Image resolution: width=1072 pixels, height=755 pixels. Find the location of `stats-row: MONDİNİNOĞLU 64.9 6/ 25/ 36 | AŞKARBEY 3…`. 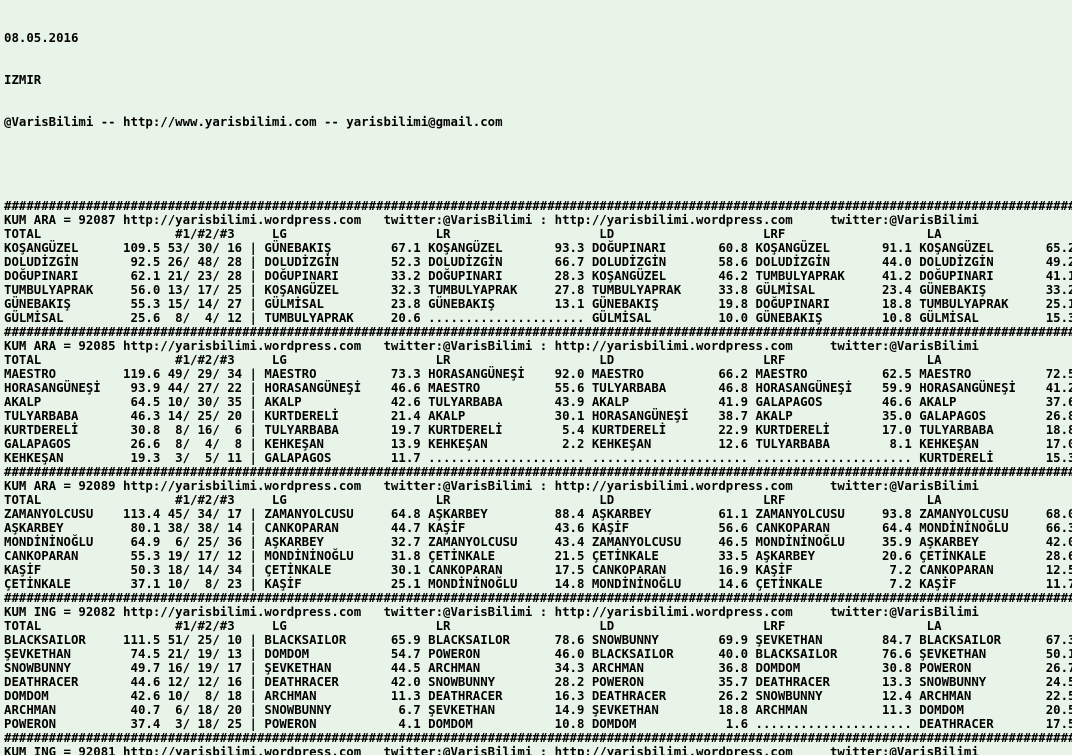

stats-row: MONDİNİNOĞLU 64.9 6/ 25/ 36 | AŞKARBEY 3… is located at coordinates (538, 542).